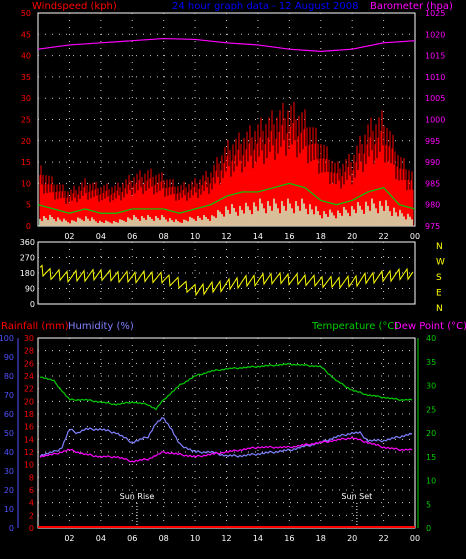 The image size is (466, 559). Describe the element at coordinates (137, 496) in the screenshot. I see `sun-annotation-label: Sun Rise` at that location.